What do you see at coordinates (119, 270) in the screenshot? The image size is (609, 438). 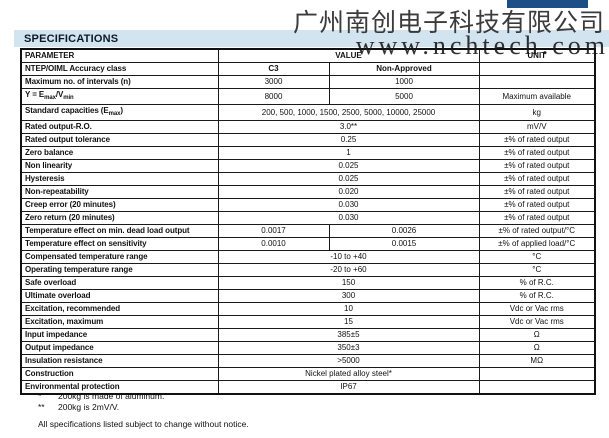 I see `parameter-cell: Operating temperature range` at bounding box center [119, 270].